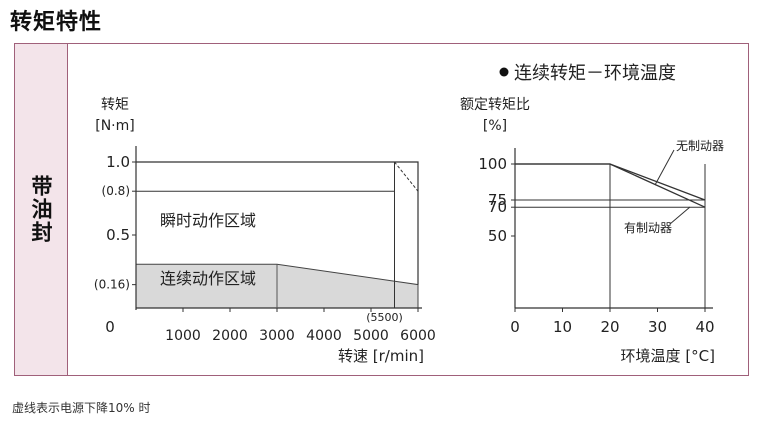 The width and height of the screenshot is (765, 427). I want to click on side-label-cell: 带油封, so click(41, 209).